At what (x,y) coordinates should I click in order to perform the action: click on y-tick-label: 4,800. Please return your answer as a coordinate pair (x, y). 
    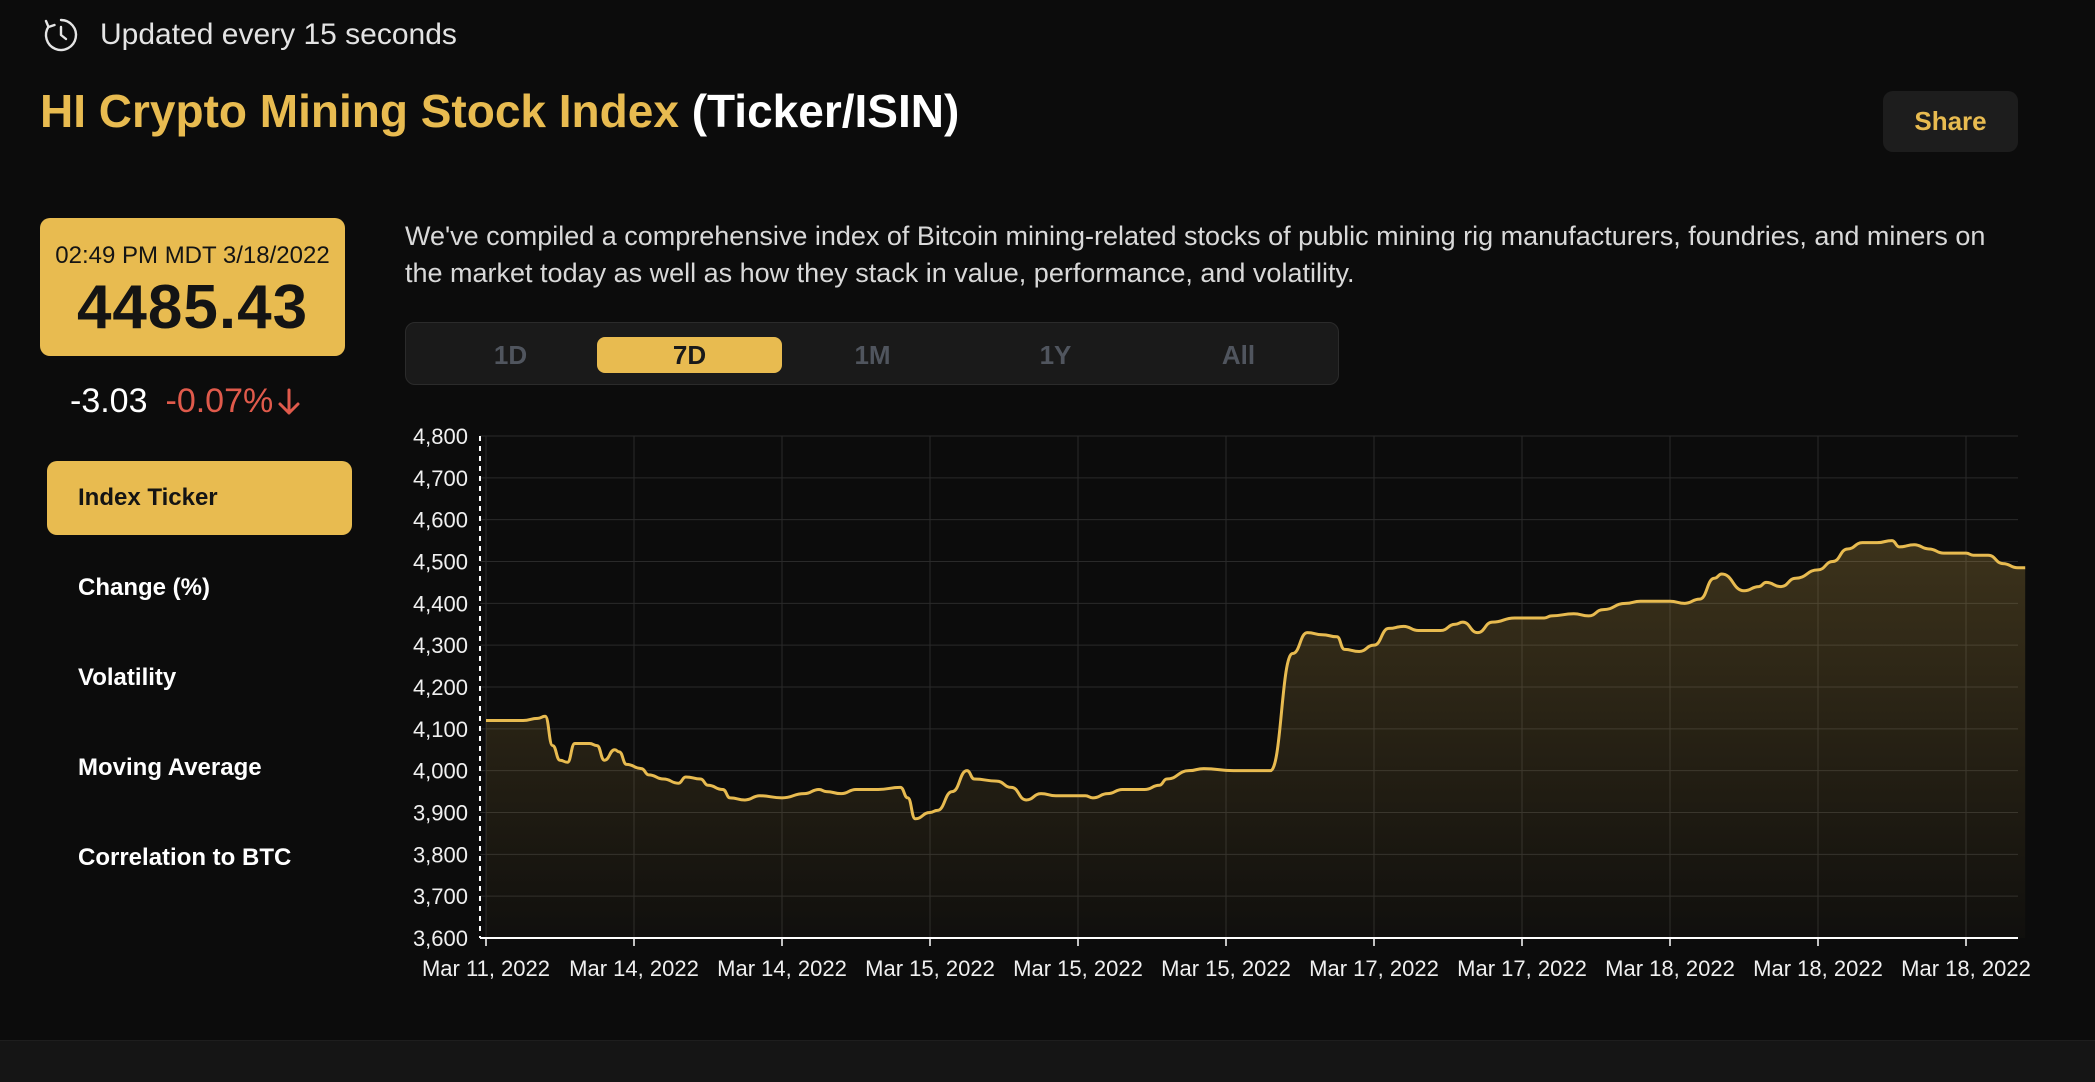
    Looking at the image, I should click on (440, 436).